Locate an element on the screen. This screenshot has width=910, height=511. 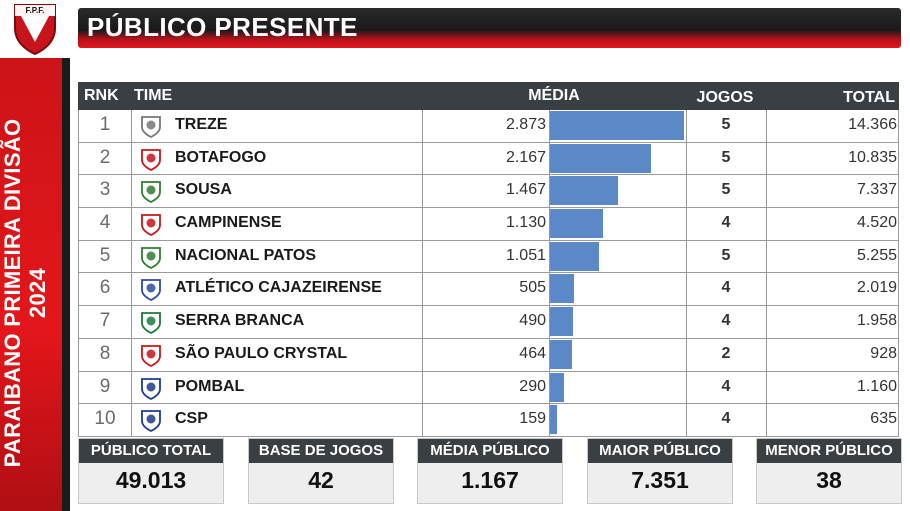
media-value: 1.467 is located at coordinates (525, 190).